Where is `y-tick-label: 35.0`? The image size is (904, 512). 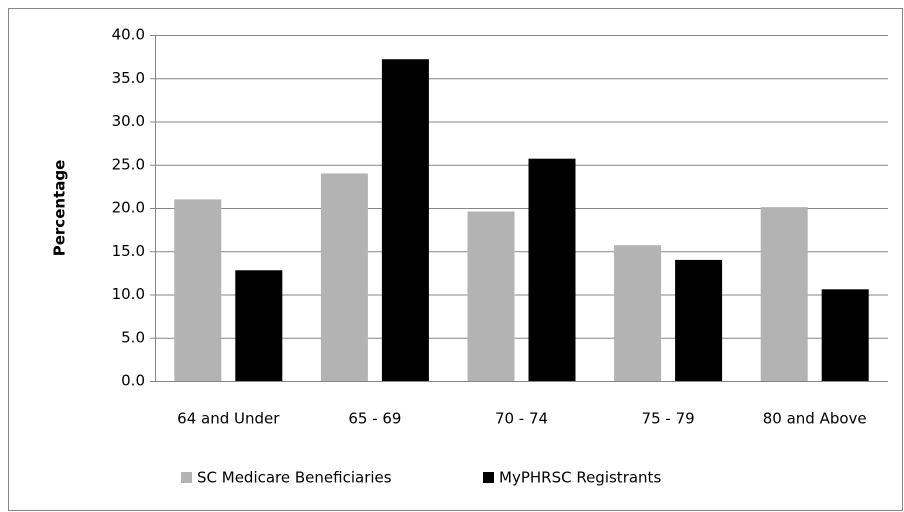
y-tick-label: 35.0 is located at coordinates (128, 78).